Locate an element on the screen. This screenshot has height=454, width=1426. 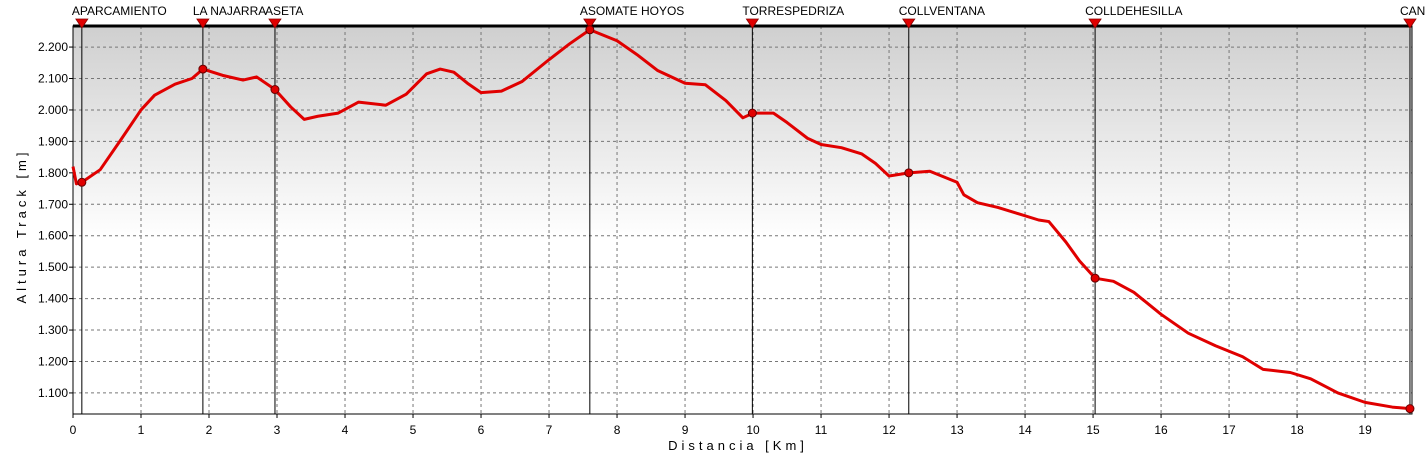
waypoint-label: APARCAMIENTO is located at coordinates (119, 11).